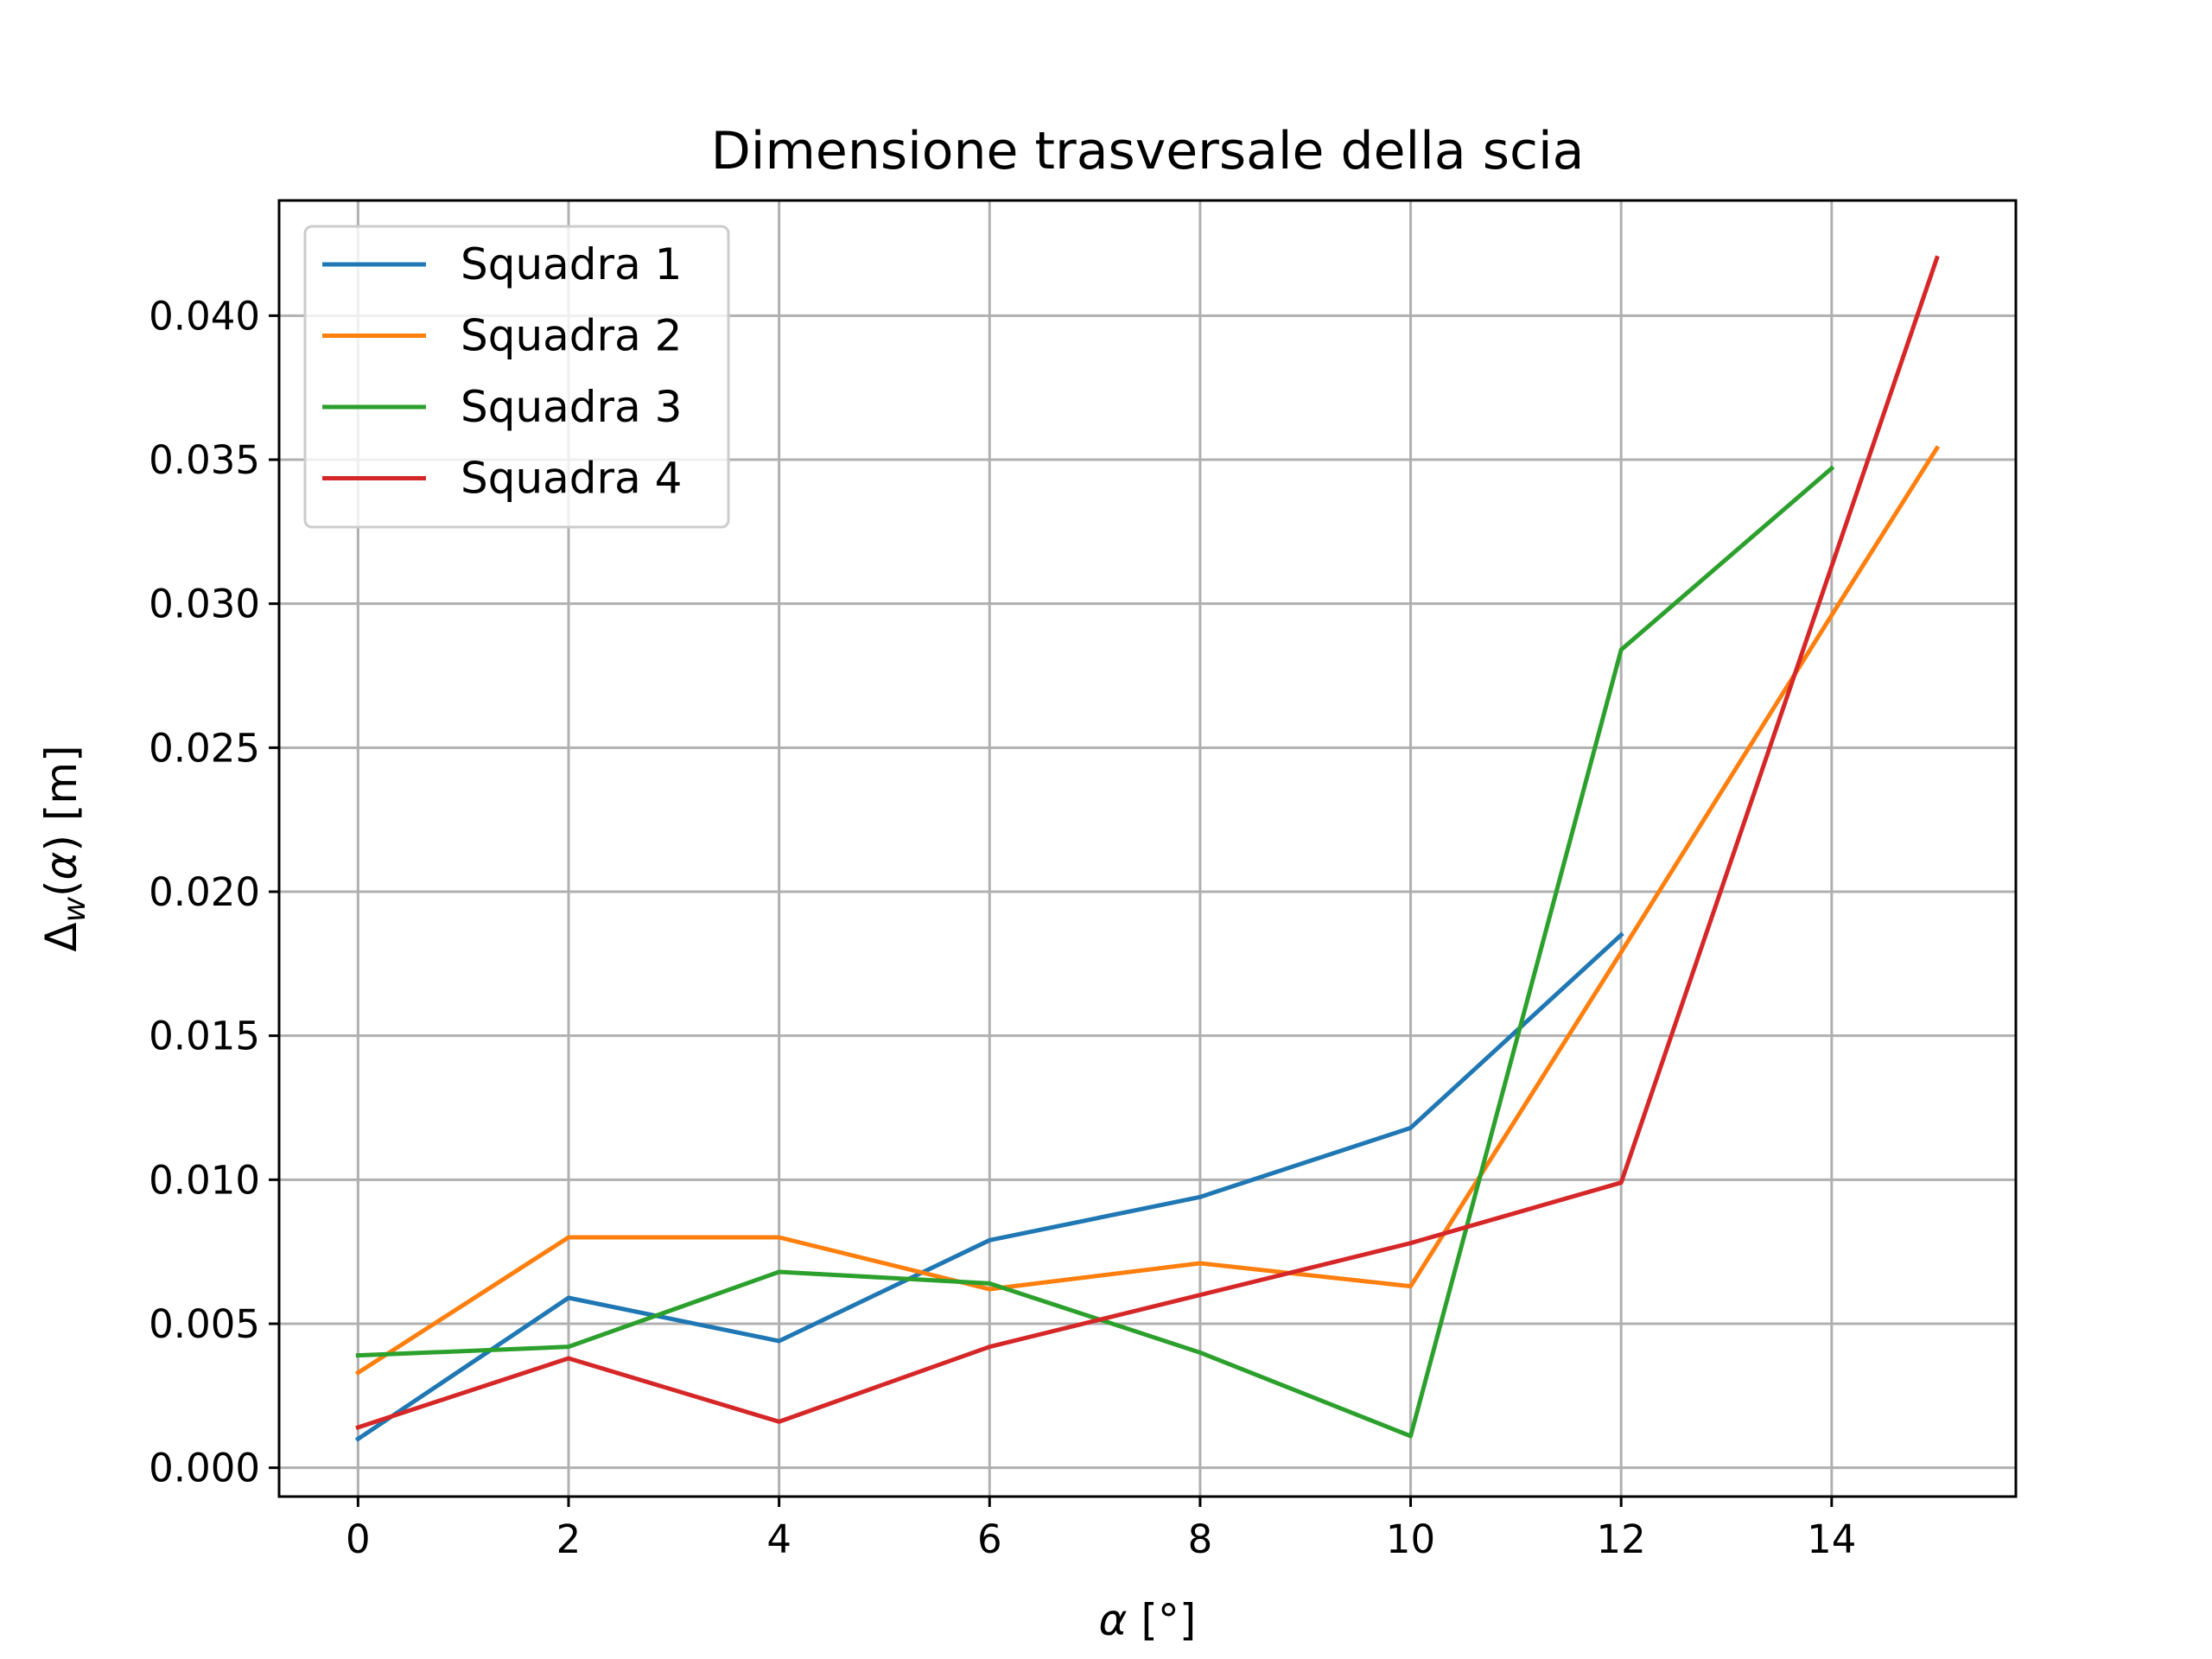 The height and width of the screenshot is (1659, 2212). What do you see at coordinates (358, 1539) in the screenshot?
I see `x-tick-label: 0` at bounding box center [358, 1539].